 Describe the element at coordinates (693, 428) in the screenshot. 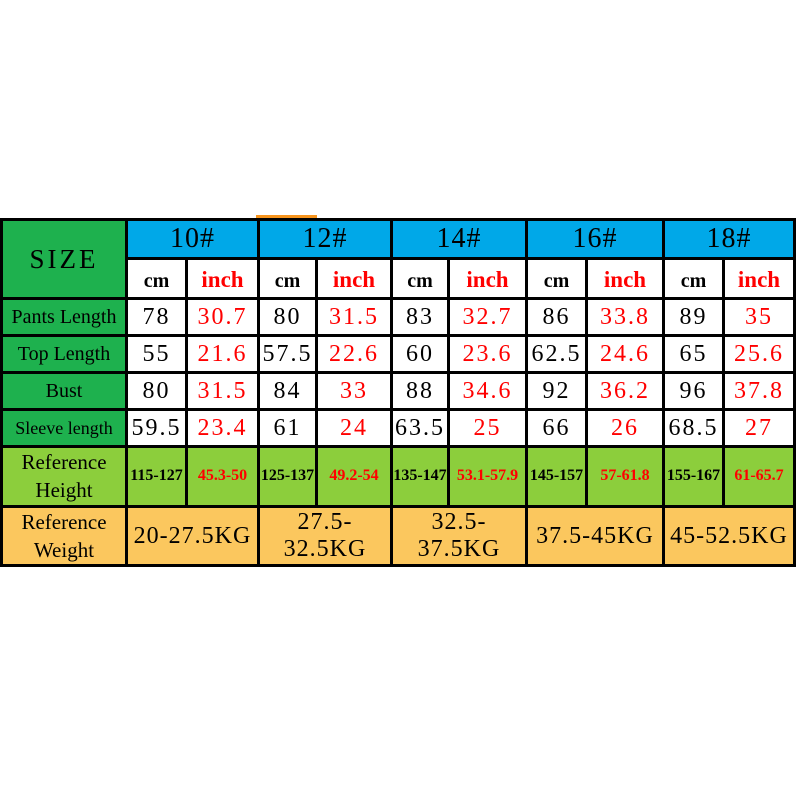

I see `cell-cm: 68.5` at that location.